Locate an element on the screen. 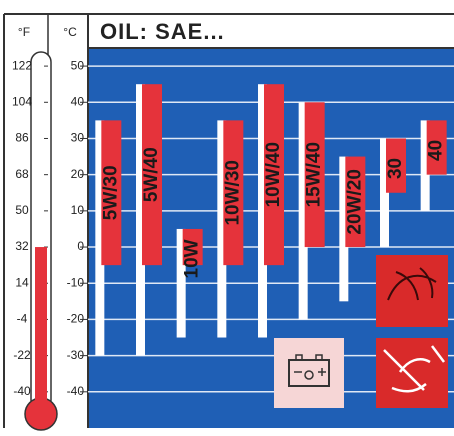  grade-label: 10W/40 is located at coordinates (273, 174).